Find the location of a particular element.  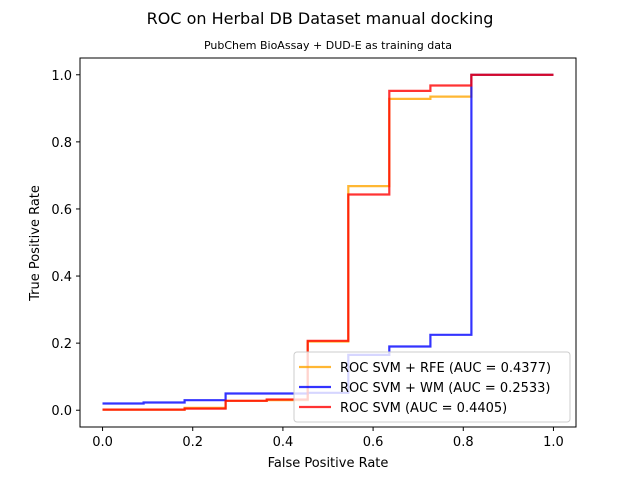

y-tick-label: 0.6 is located at coordinates (61, 210).